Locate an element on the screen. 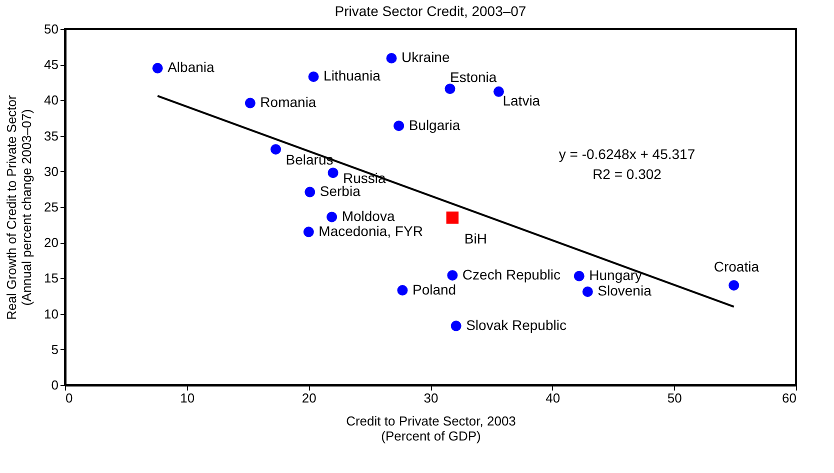  y-tick-label: 40 is located at coordinates (51, 100).